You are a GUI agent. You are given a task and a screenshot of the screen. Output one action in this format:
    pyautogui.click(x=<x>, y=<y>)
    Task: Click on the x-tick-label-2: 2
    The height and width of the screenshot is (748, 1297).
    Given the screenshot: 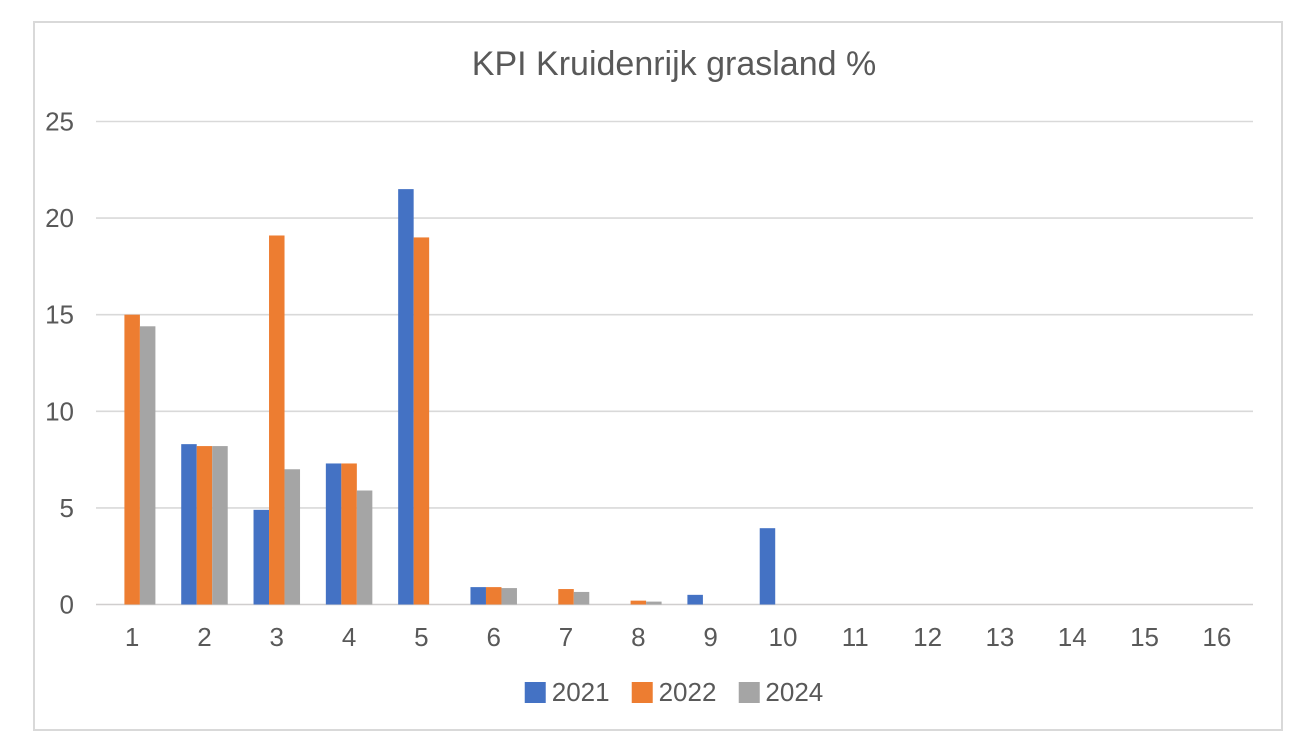 What is the action you would take?
    pyautogui.click(x=204, y=637)
    